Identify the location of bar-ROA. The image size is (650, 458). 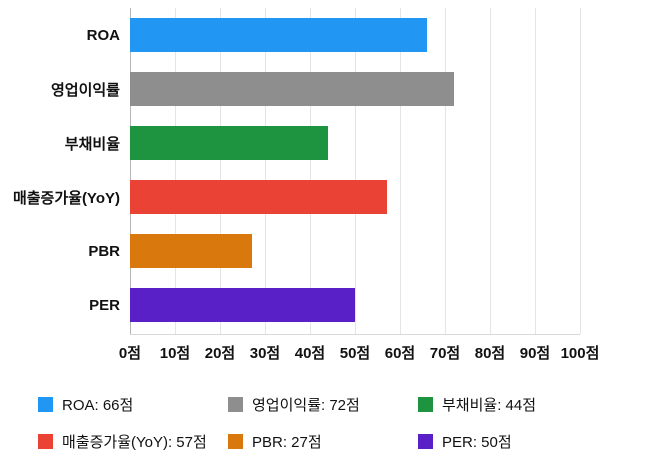
(278, 35).